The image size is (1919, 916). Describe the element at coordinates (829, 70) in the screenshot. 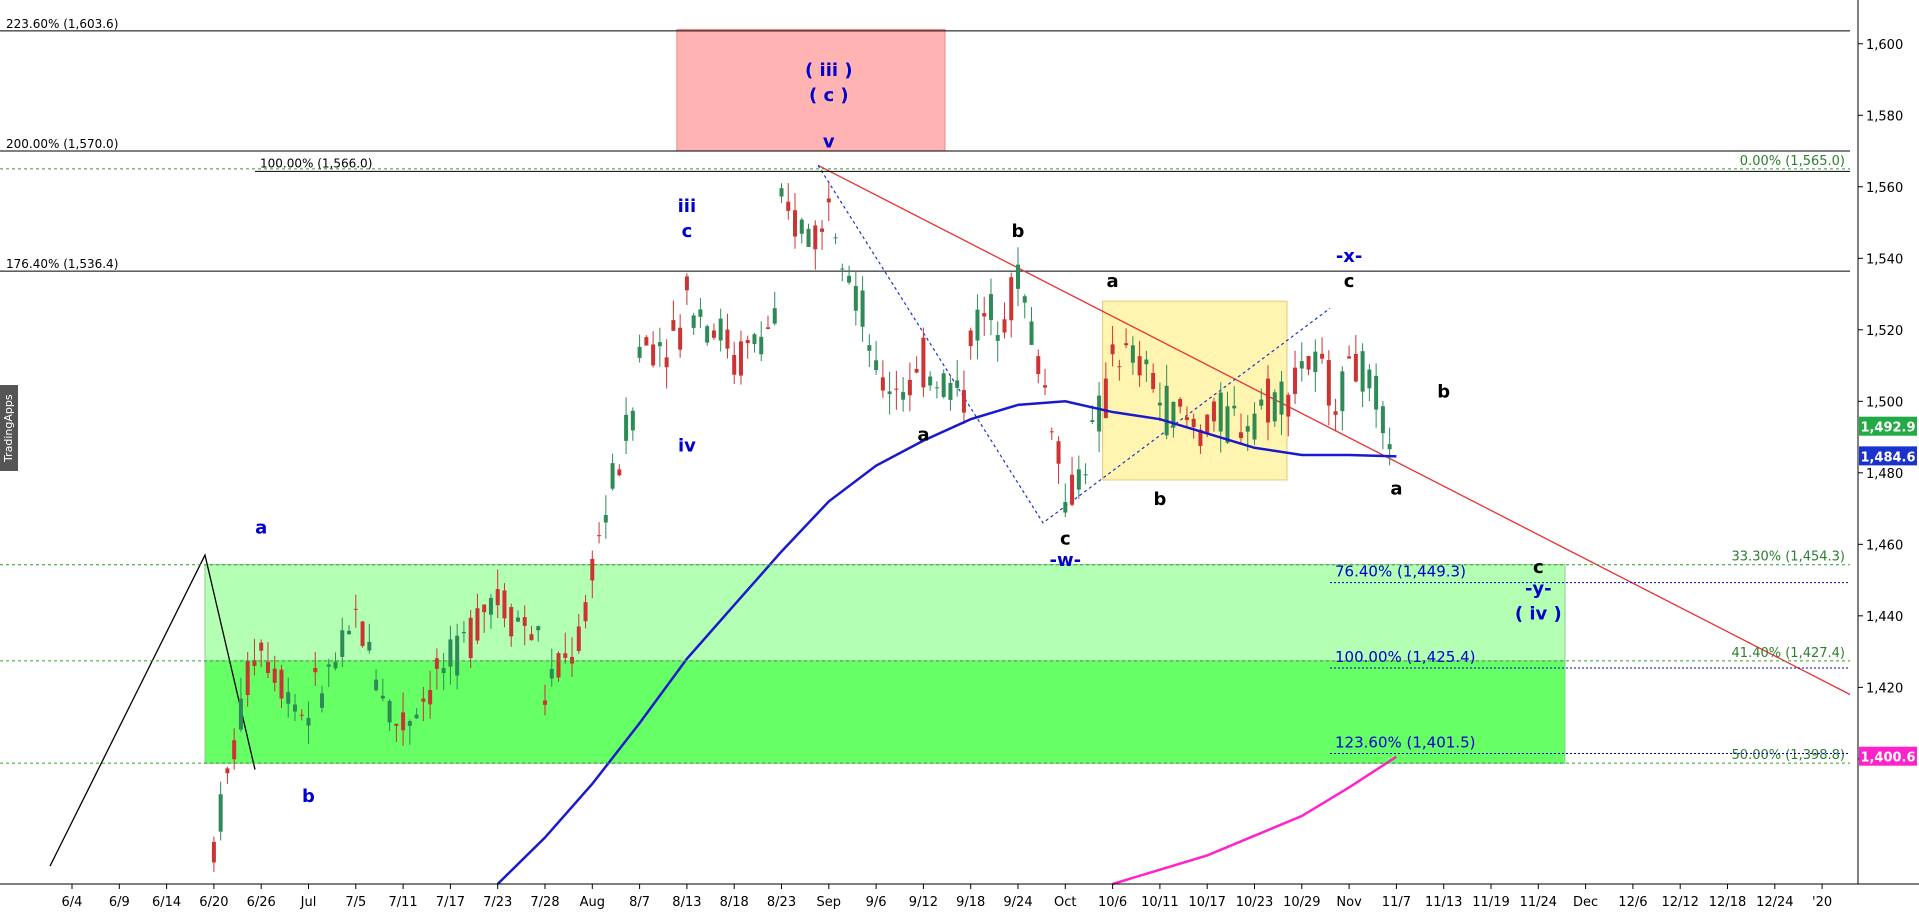

I see `wave-label: ( iii )` at that location.